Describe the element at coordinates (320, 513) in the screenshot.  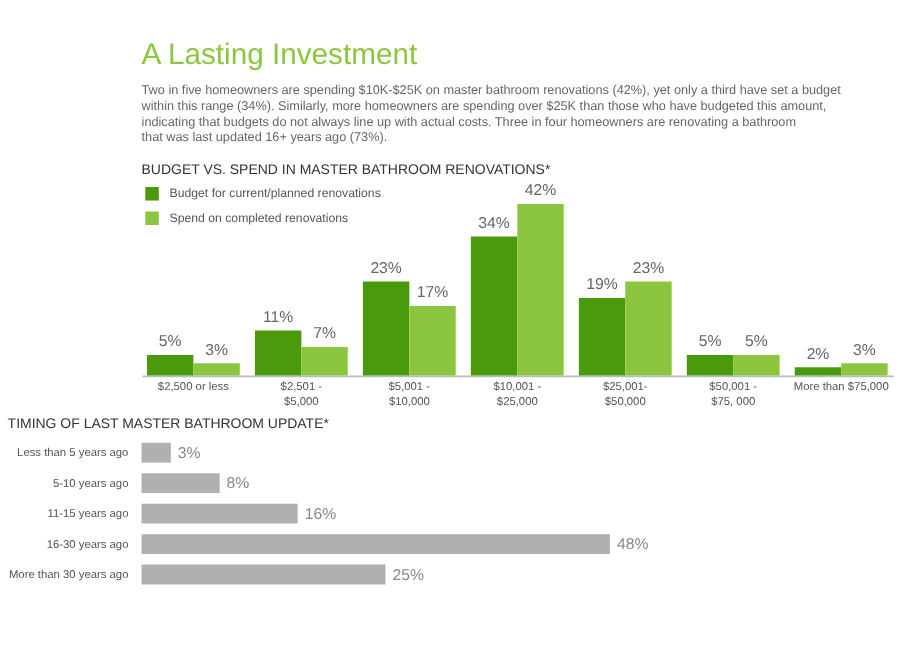
I see `data-label: 16%` at that location.